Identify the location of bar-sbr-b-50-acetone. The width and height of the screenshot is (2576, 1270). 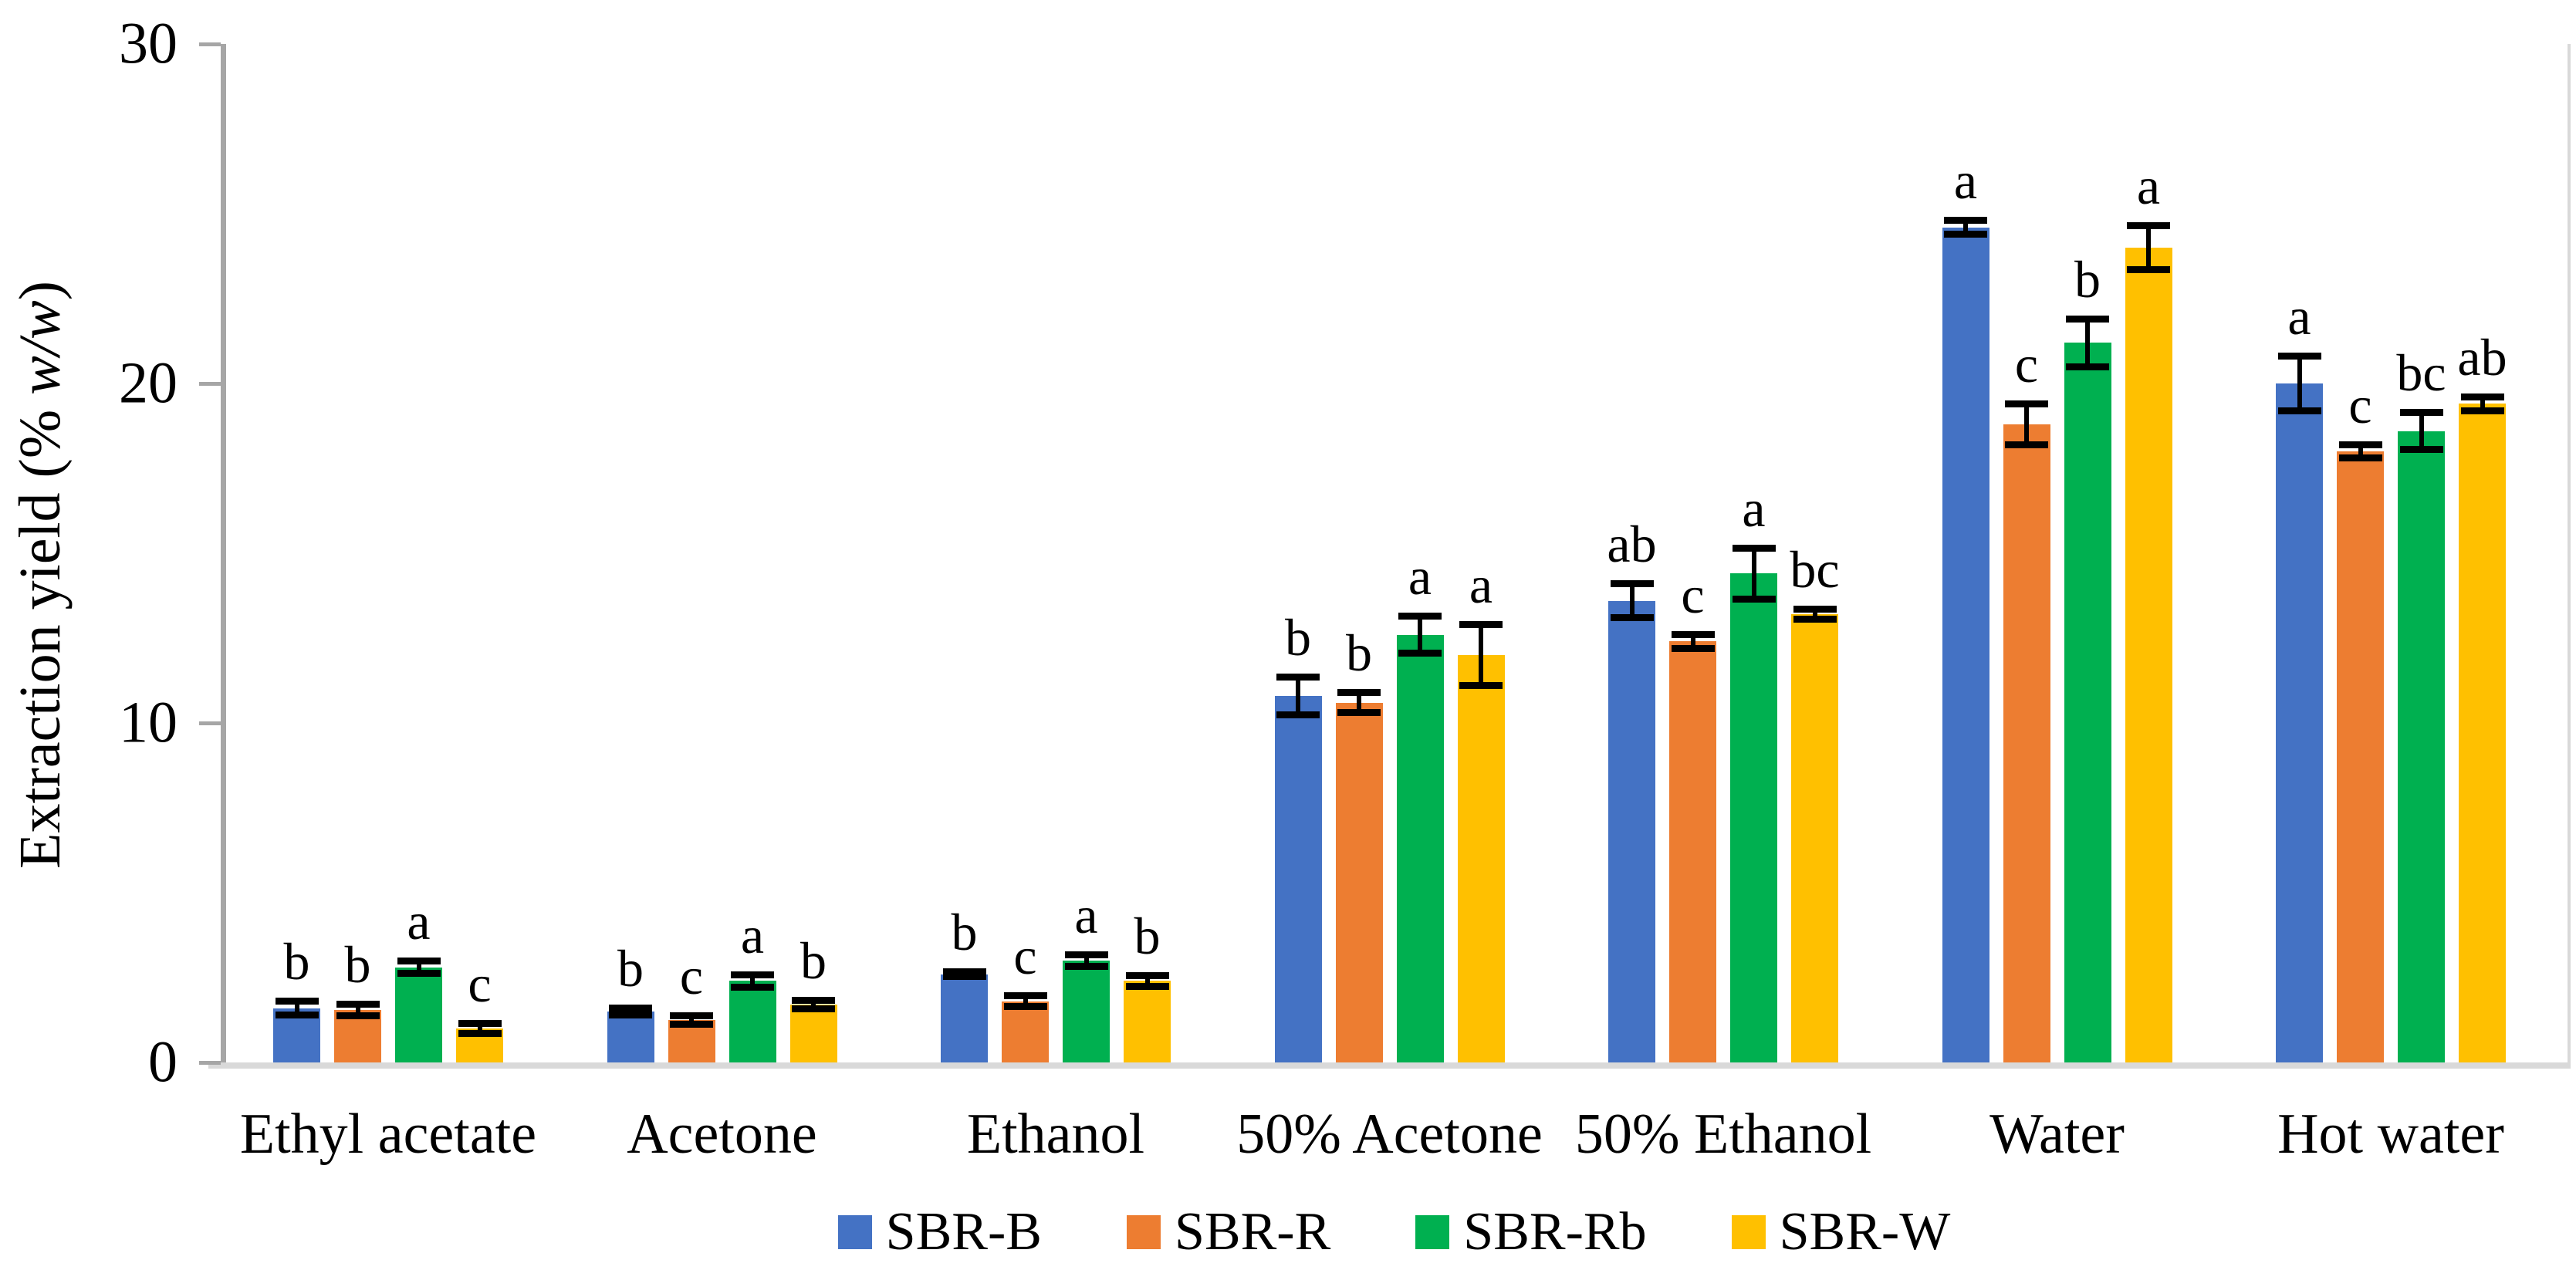
(1298, 879).